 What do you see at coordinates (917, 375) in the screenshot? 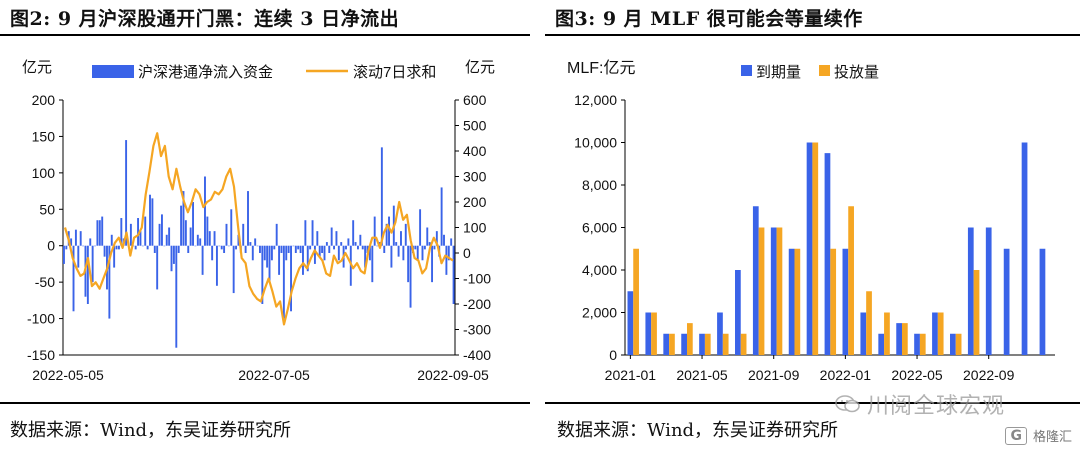
I see `x-tick-label: 2022-05` at bounding box center [917, 375].